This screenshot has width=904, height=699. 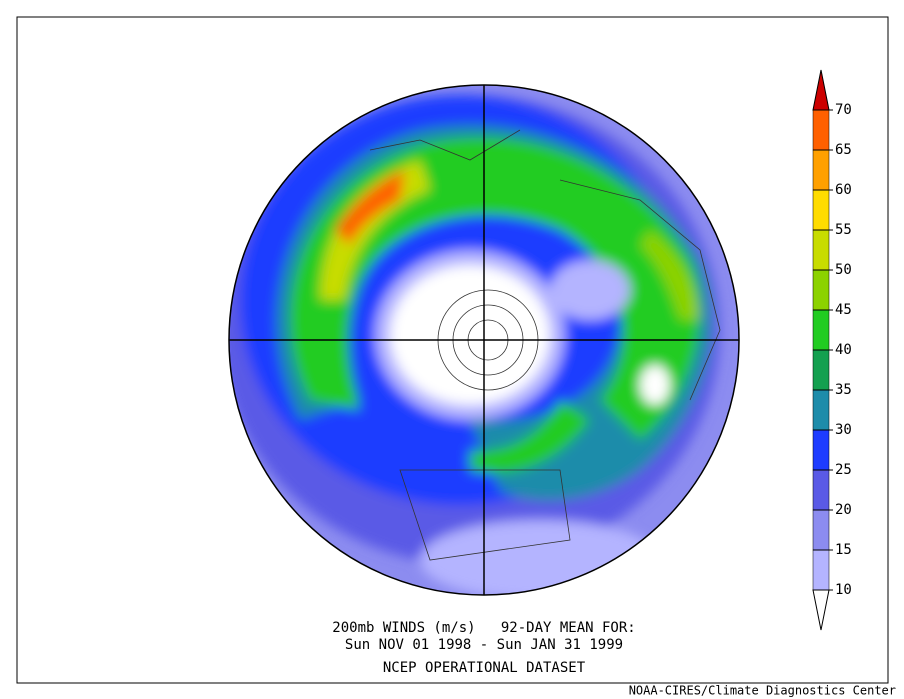 I want to click on colorbar-label: 50, so click(x=843, y=270).